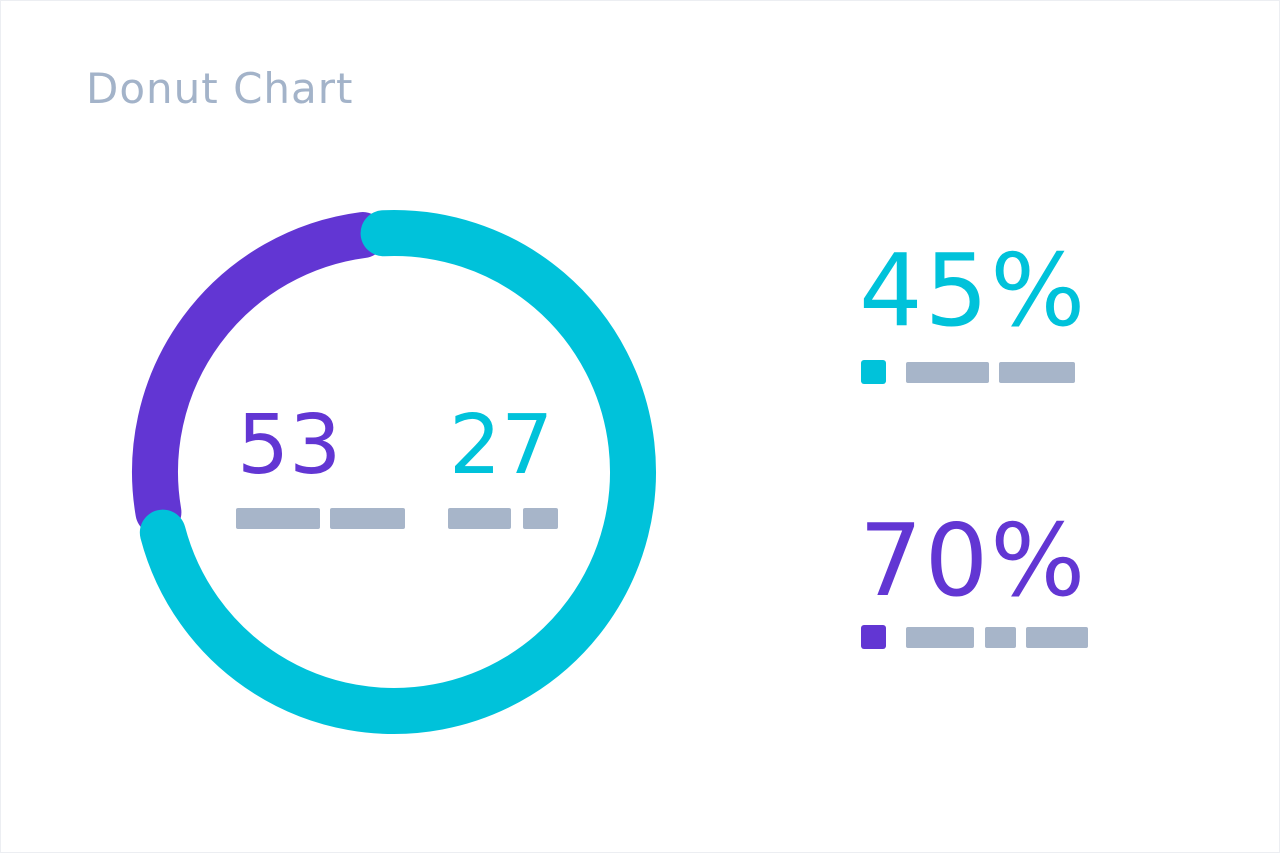 This screenshot has height=854, width=1280. What do you see at coordinates (973, 560) in the screenshot?
I see `legend-value-purple: 70%` at bounding box center [973, 560].